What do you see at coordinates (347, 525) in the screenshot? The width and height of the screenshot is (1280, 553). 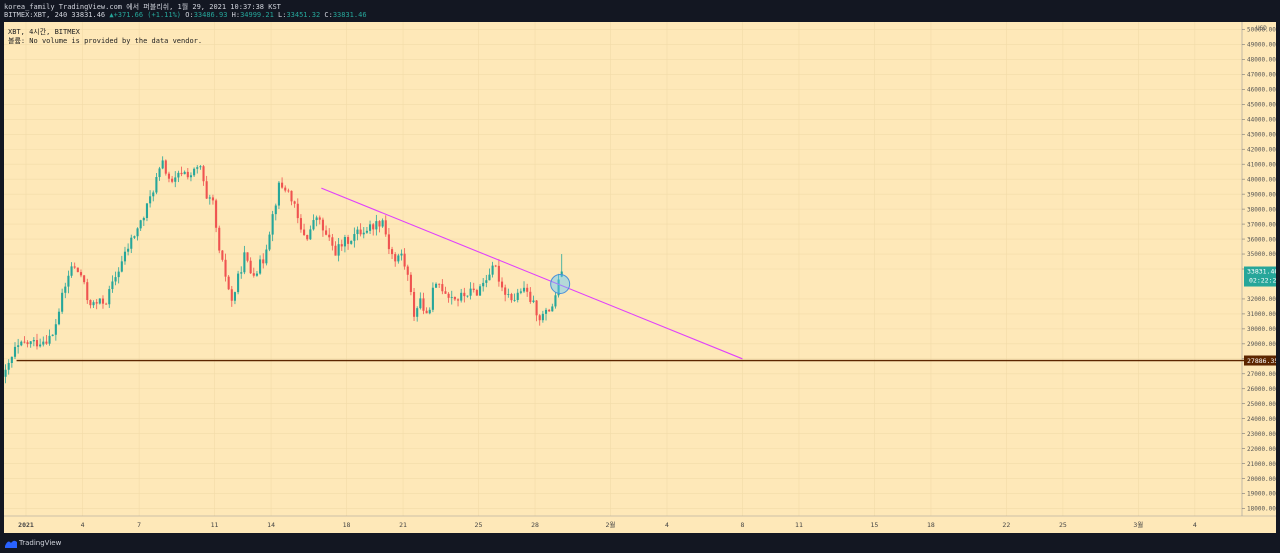 I see `x-tick-label: 18` at bounding box center [347, 525].